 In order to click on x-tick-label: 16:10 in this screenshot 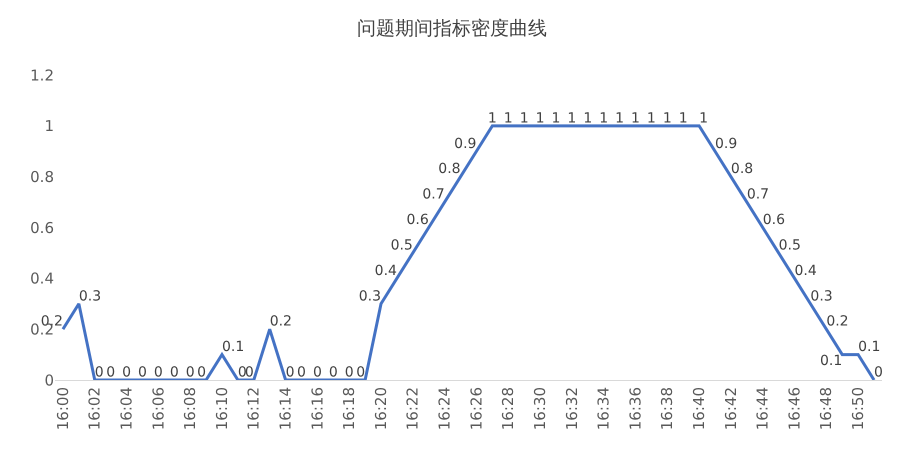, I will do `click(221, 408)`.